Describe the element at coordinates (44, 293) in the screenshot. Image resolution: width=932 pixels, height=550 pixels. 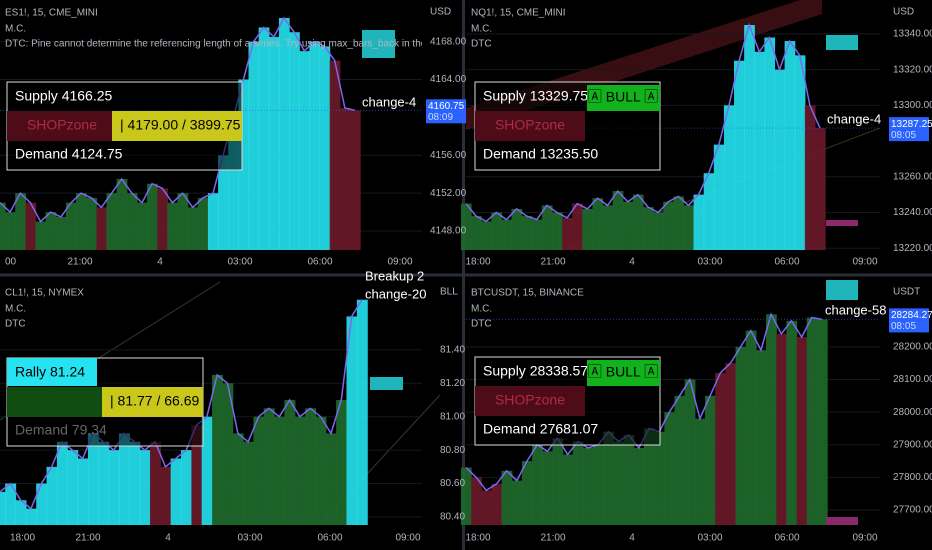
I see `symbol: CL1!, 15, NYMEX` at that location.